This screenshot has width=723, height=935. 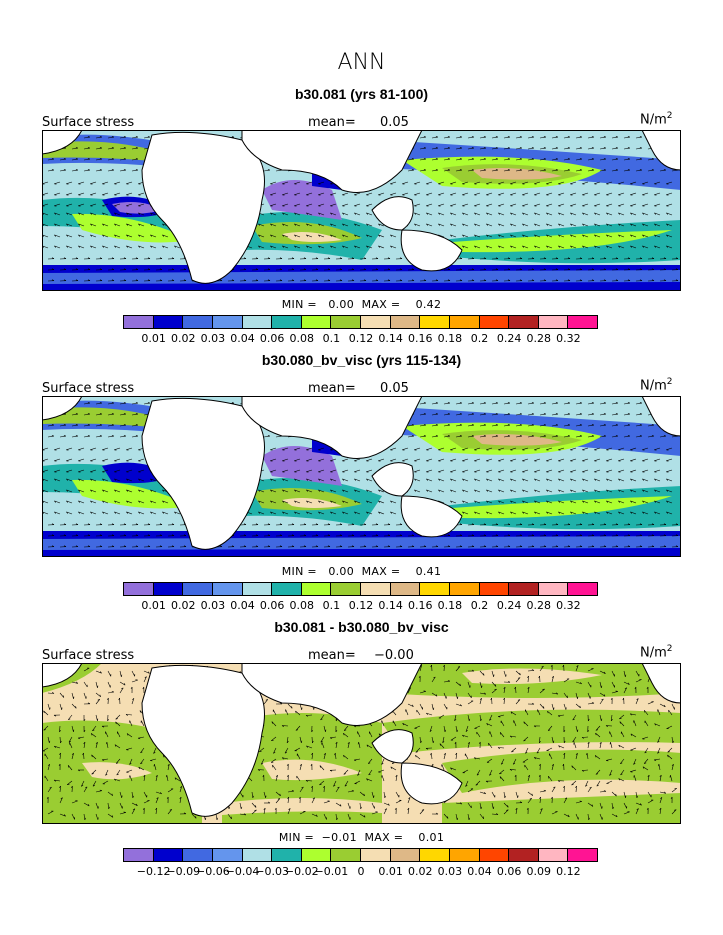 What do you see at coordinates (394, 122) in the screenshot?
I see `panel-1-mean-value: 0.05` at bounding box center [394, 122].